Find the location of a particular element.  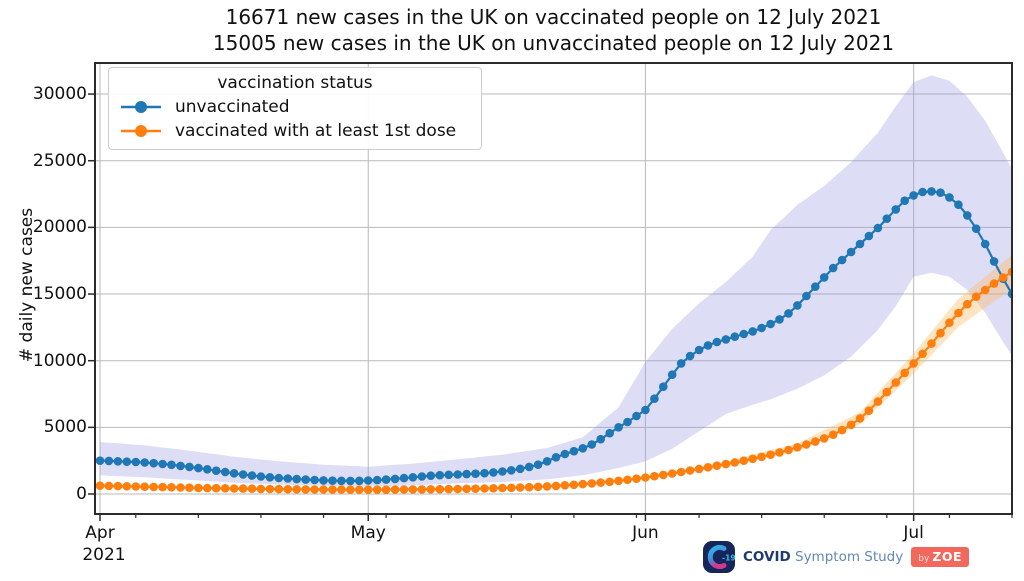

xtick-label-apr: Apr is located at coordinates (100, 533).